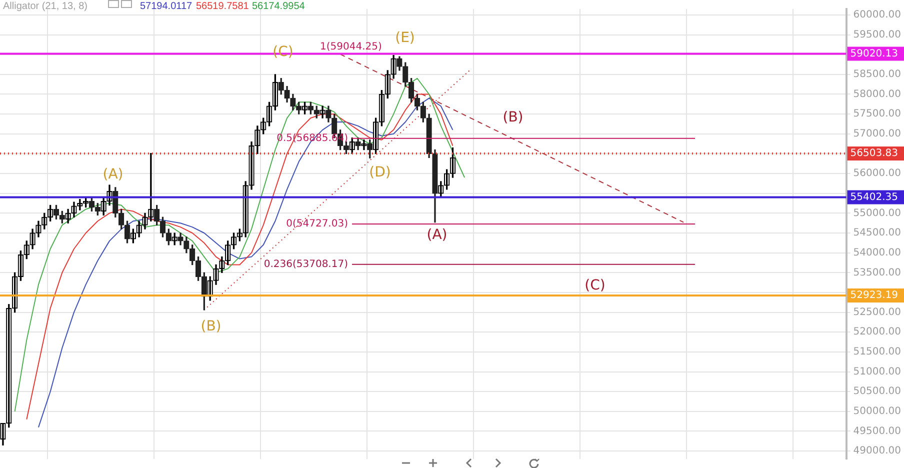  I want to click on y-tick-label: 54500.00, so click(877, 233).